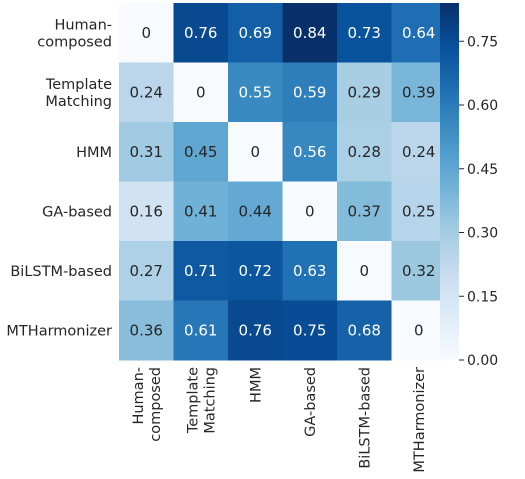 This screenshot has width=525, height=479. I want to click on cell-value-label: 0.61, so click(200, 330).